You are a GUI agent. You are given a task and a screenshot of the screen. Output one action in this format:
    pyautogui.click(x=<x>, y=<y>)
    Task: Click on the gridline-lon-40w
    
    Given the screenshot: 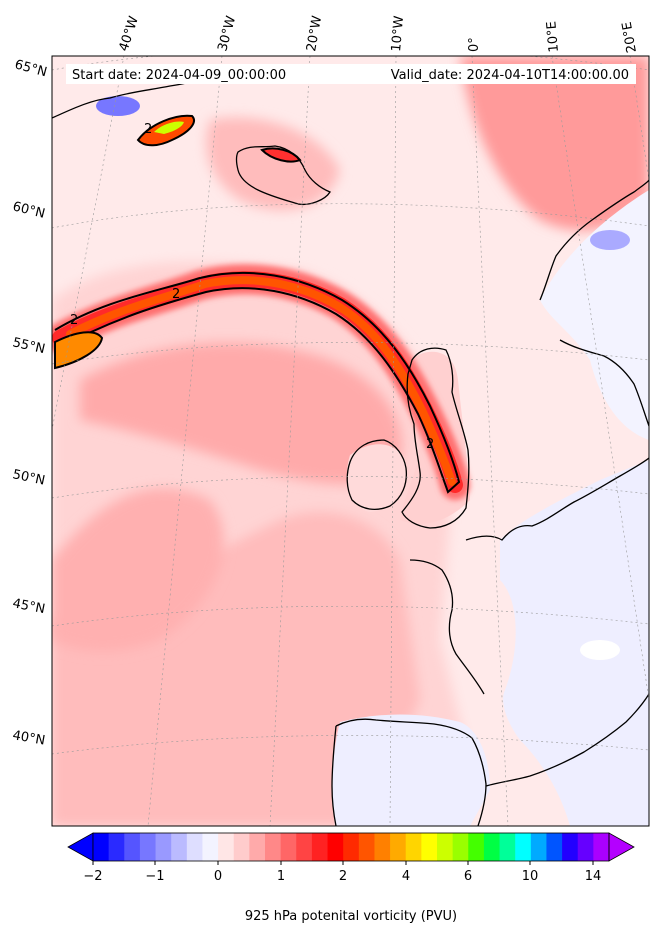 What is the action you would take?
    pyautogui.click(x=88, y=243)
    